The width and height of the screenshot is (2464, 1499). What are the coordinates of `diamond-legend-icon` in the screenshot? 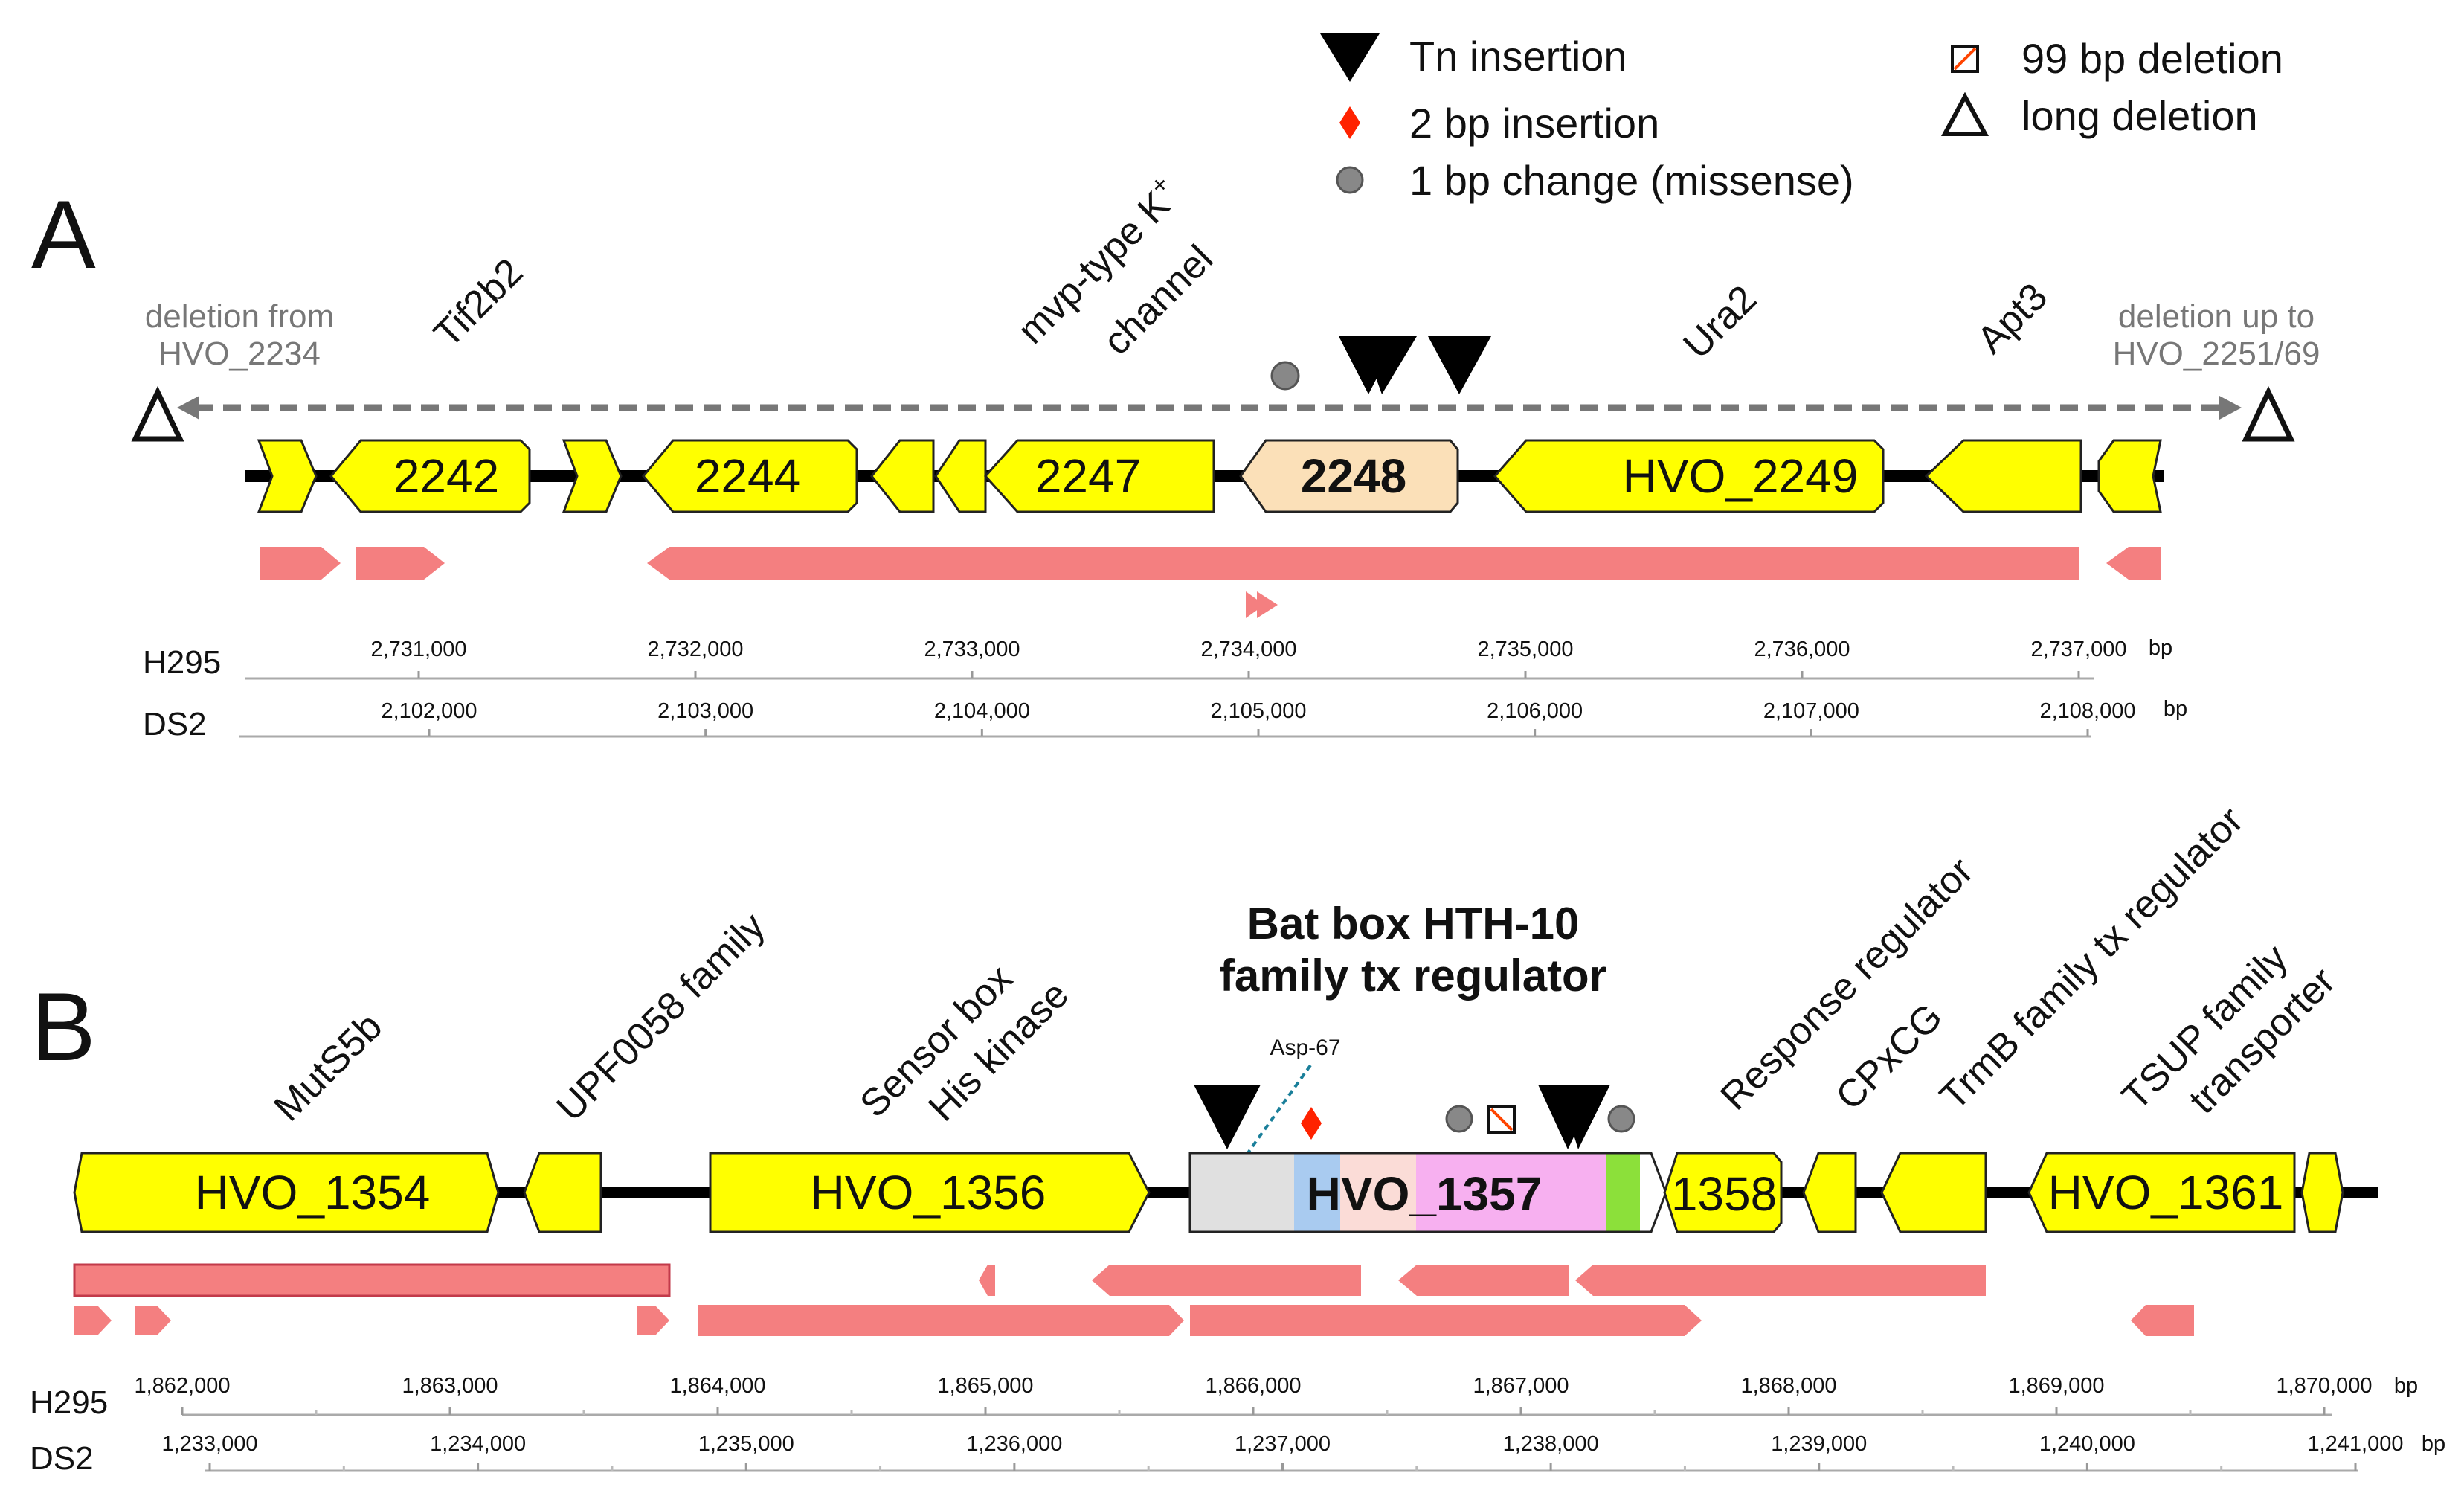 It's located at (1349, 122).